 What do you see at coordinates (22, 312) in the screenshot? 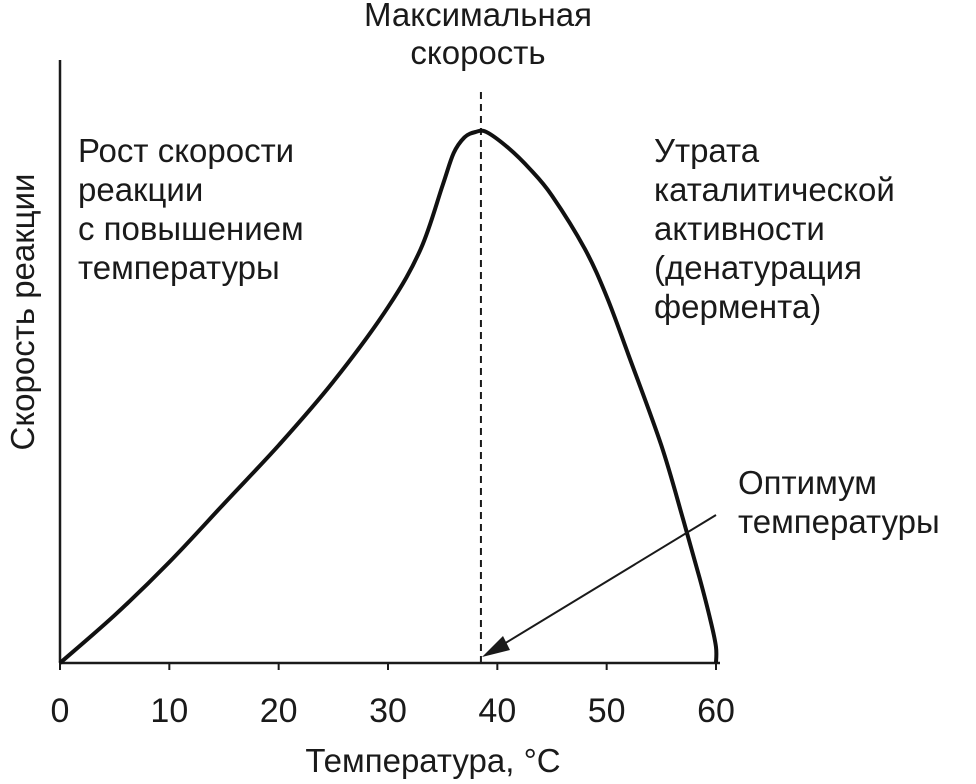
I see `y-axis-title: Скорость реакции` at bounding box center [22, 312].